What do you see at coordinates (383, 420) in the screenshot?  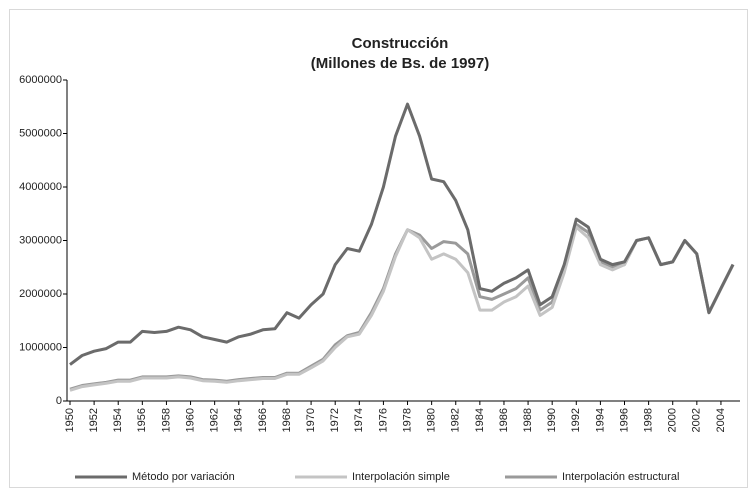 I see `x-tick-label: 1976` at bounding box center [383, 420].